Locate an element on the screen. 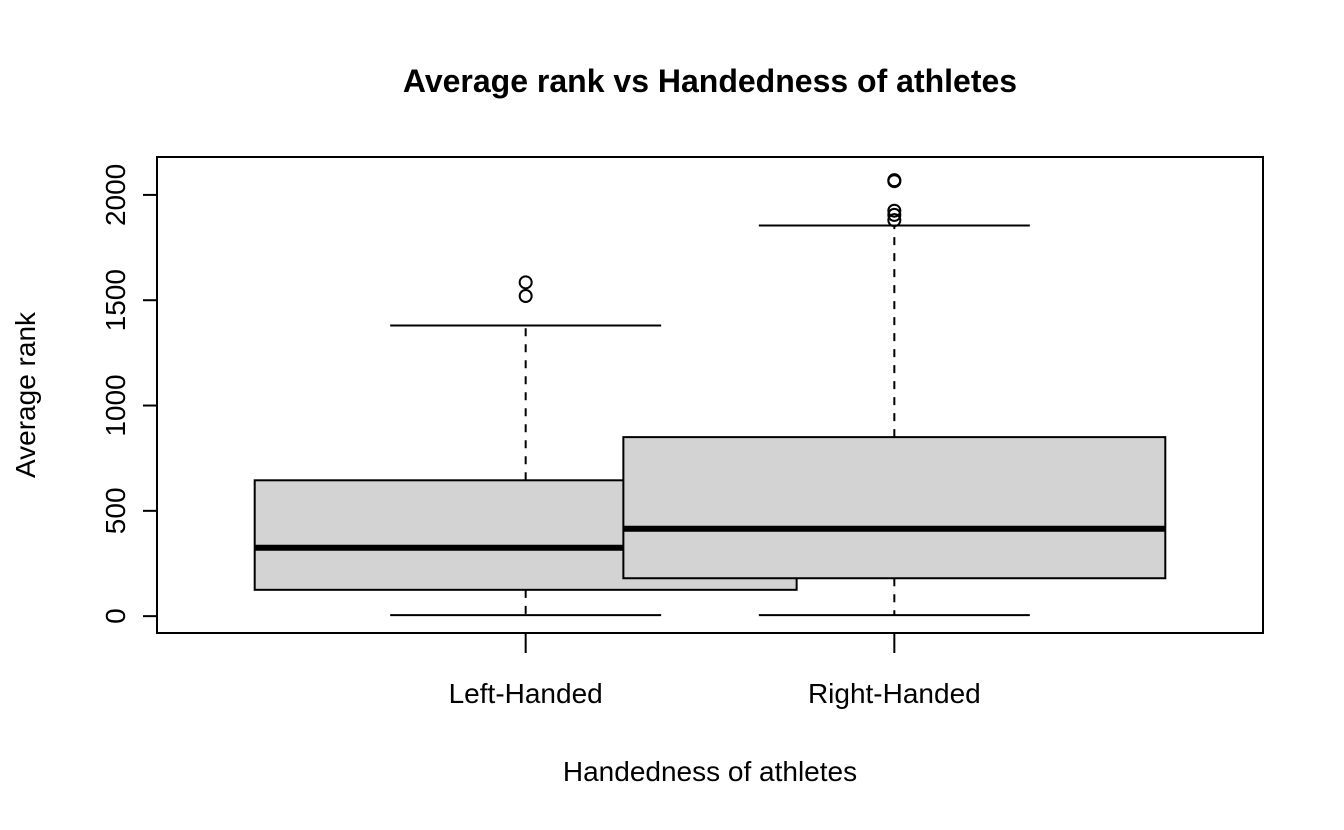 This screenshot has width=1344, height=830. y-tick-label: 0 is located at coordinates (115, 616).